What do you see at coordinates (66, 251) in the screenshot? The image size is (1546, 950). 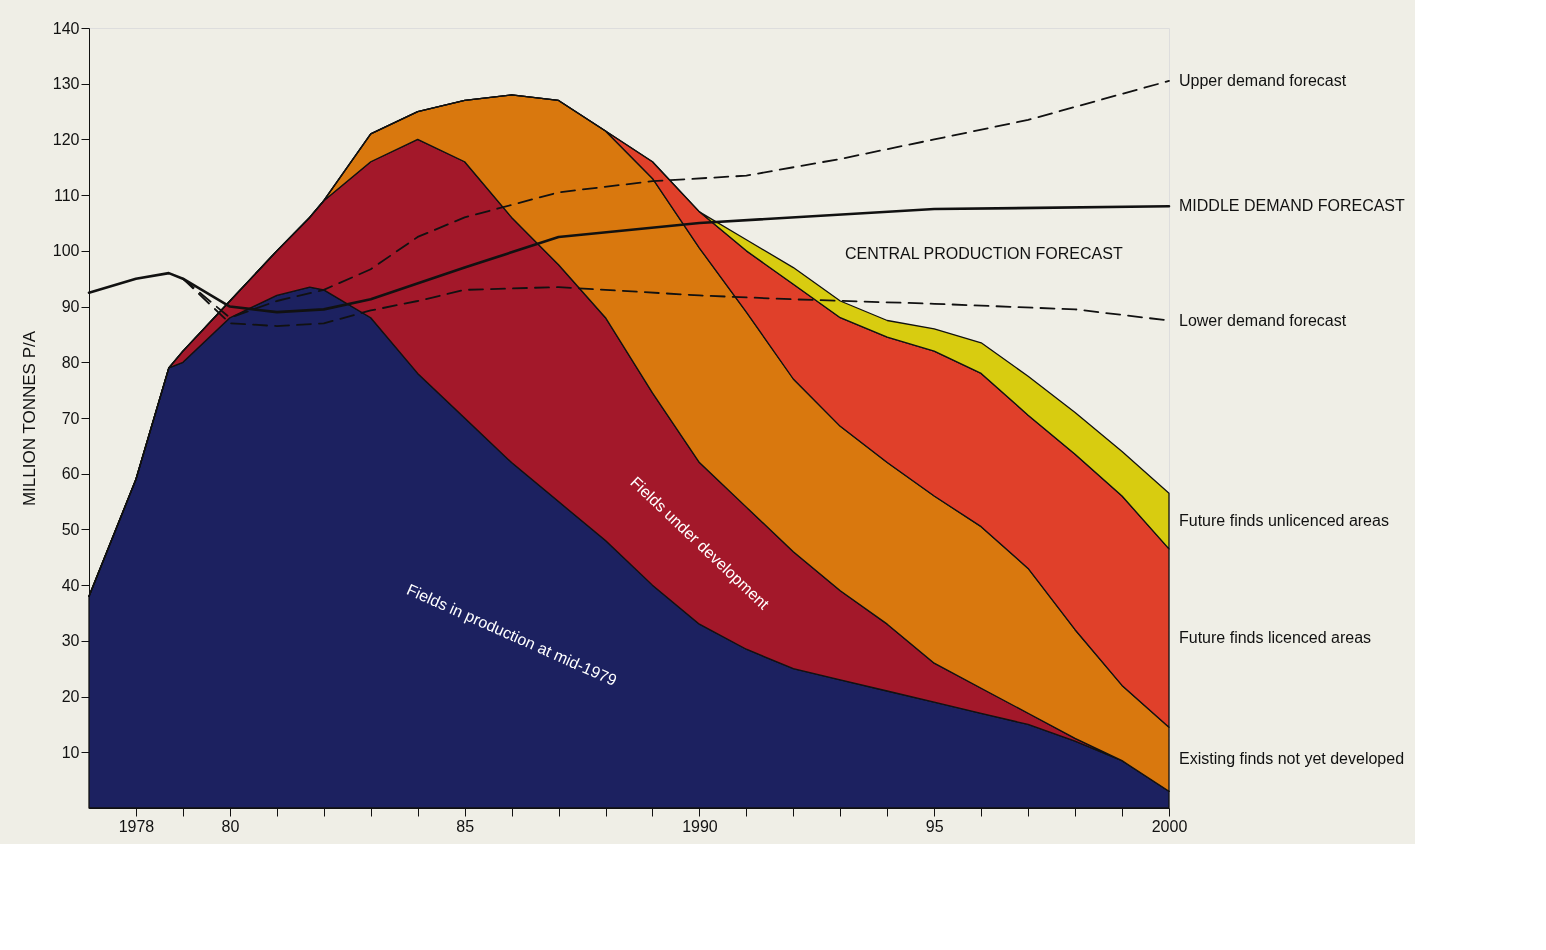 I see `y-tick-label: 100` at bounding box center [66, 251].